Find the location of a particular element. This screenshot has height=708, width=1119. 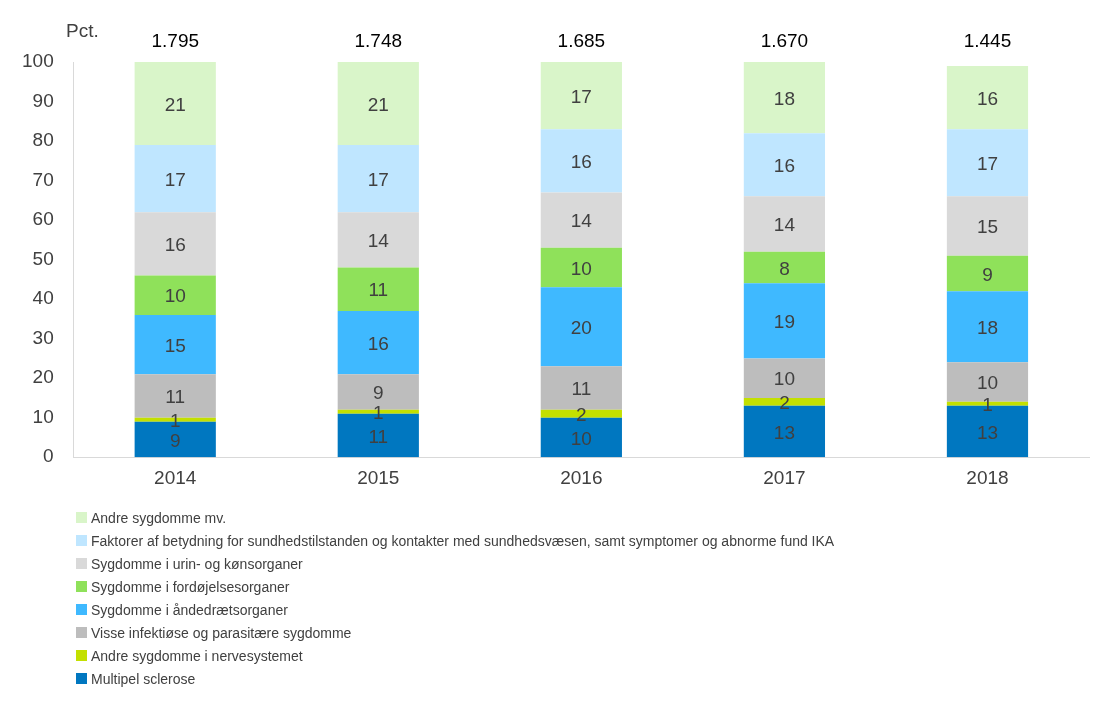

data-label: 8 is located at coordinates (784, 268).